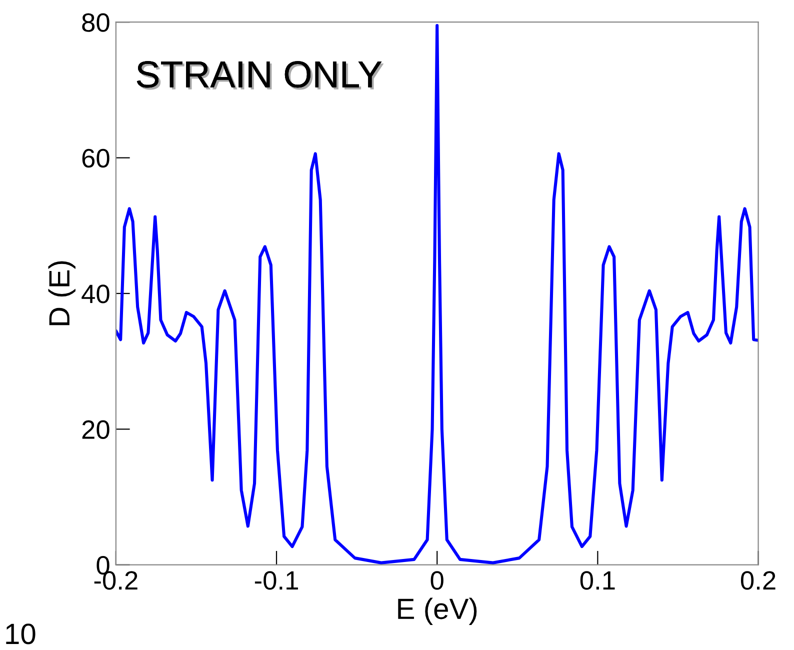 This screenshot has height=650, width=794. Describe the element at coordinates (21, 634) in the screenshot. I see `text: 10` at that location.